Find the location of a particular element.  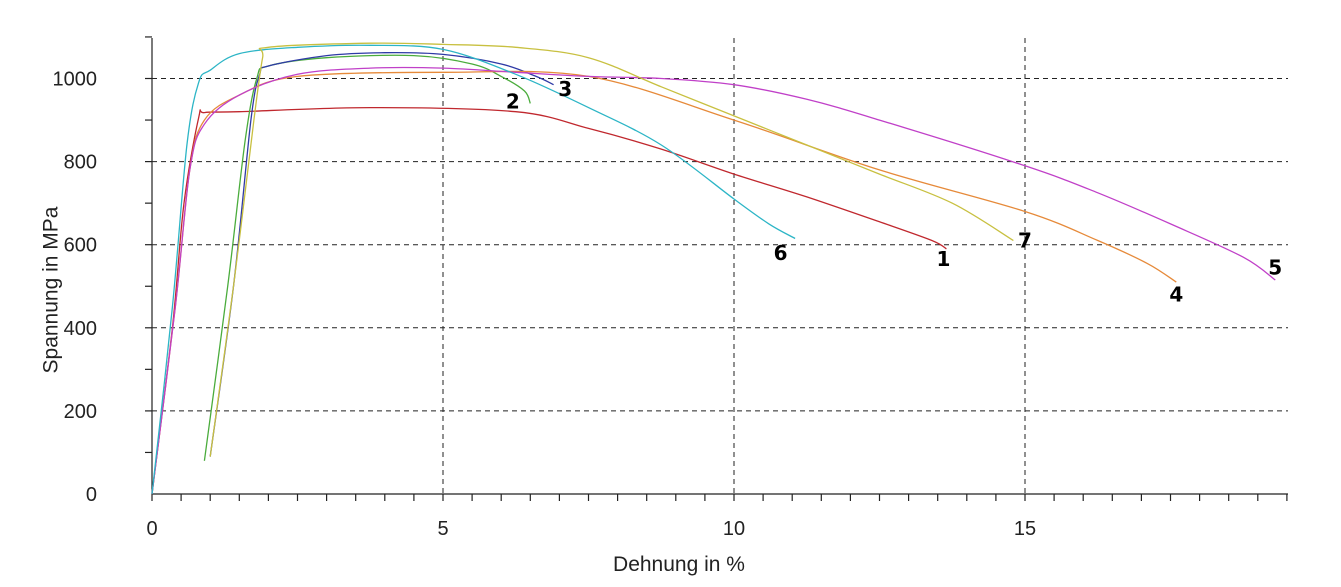

y-tick-label: 1000 is located at coordinates (75, 80).